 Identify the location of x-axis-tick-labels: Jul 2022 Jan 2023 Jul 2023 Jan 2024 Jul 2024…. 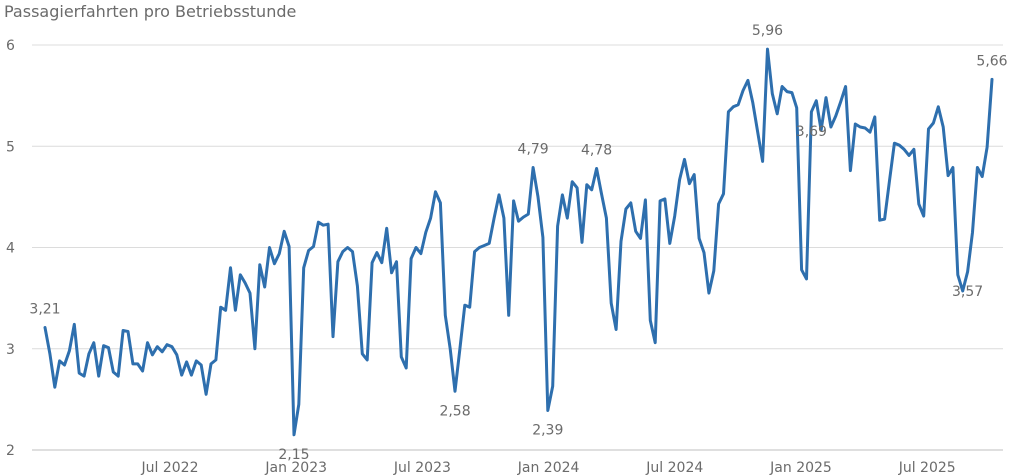
(548, 467).